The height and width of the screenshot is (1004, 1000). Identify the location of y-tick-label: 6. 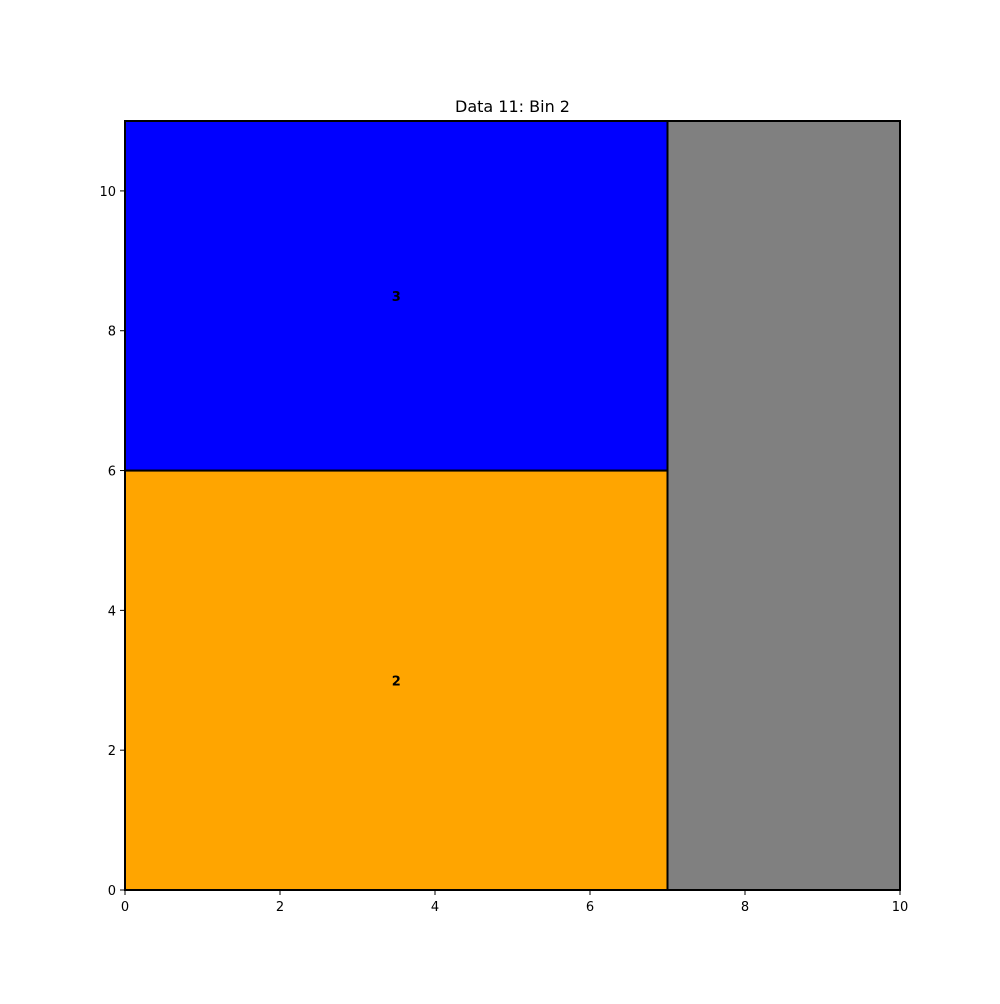
(112, 472).